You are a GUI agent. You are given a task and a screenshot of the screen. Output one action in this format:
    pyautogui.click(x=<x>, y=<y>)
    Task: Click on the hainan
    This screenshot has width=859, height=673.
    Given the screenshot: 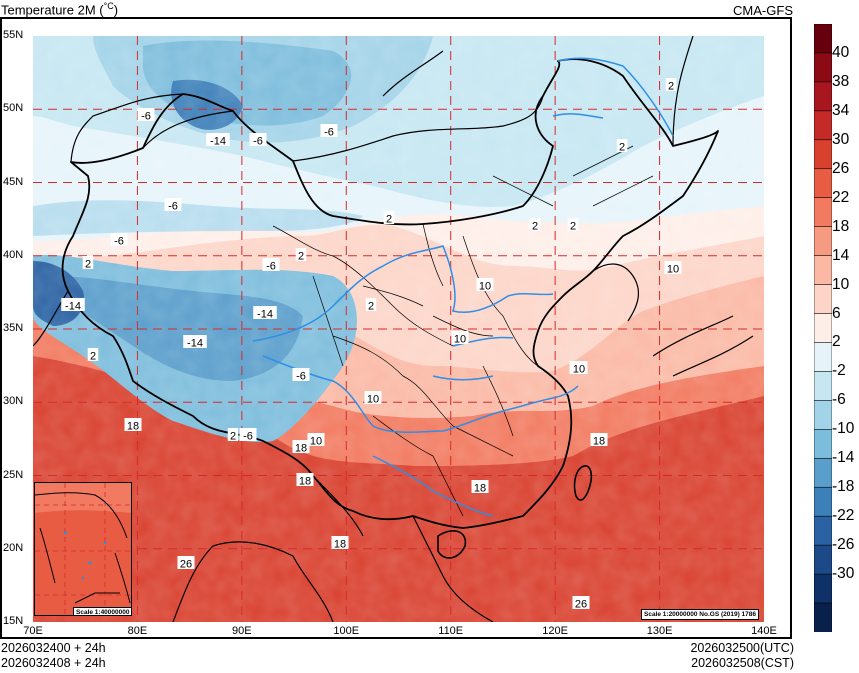 What is the action you would take?
    pyautogui.click(x=452, y=544)
    